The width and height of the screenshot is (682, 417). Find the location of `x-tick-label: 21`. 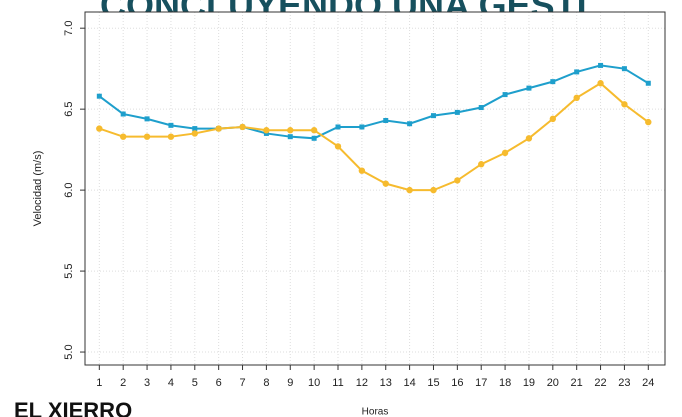

x-tick-label: 21 is located at coordinates (577, 383).